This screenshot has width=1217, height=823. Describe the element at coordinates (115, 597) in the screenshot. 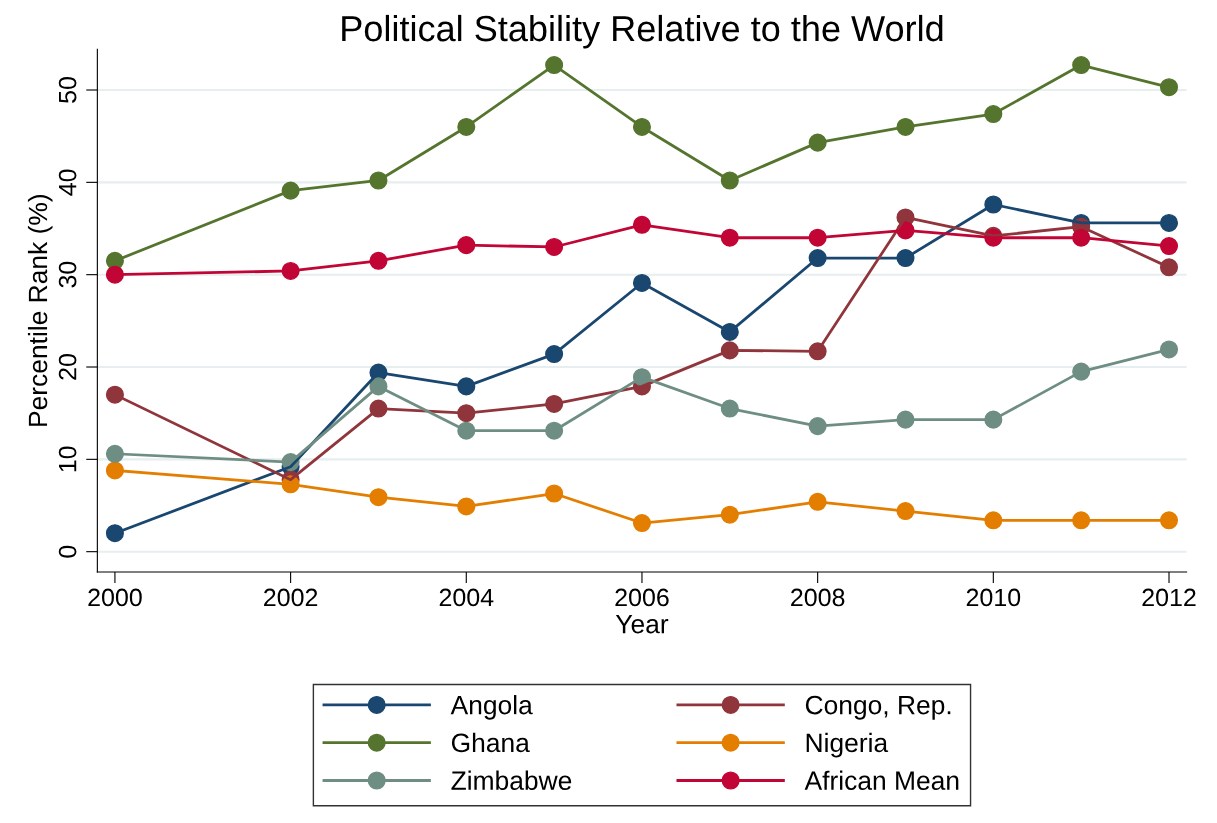

I see `x-tick-label: 2000` at that location.